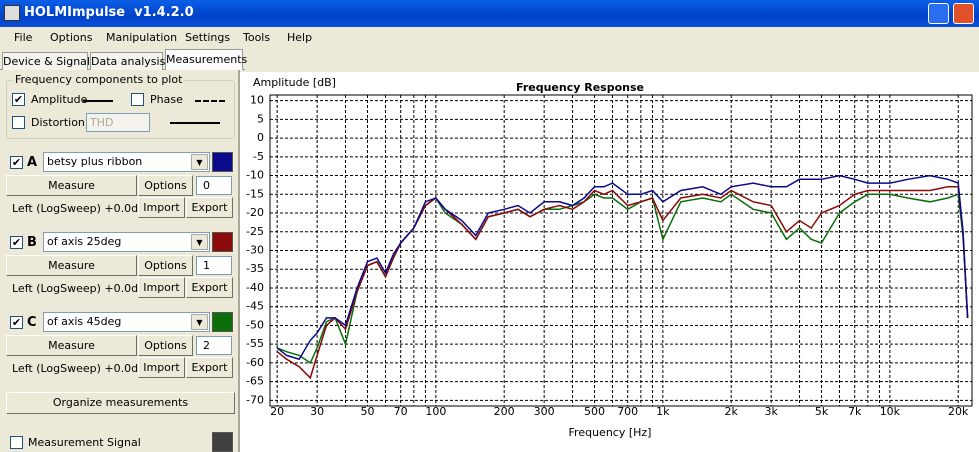 The width and height of the screenshot is (979, 452). I want to click on measurement-combo: of axis 45deg ▼, so click(126, 322).